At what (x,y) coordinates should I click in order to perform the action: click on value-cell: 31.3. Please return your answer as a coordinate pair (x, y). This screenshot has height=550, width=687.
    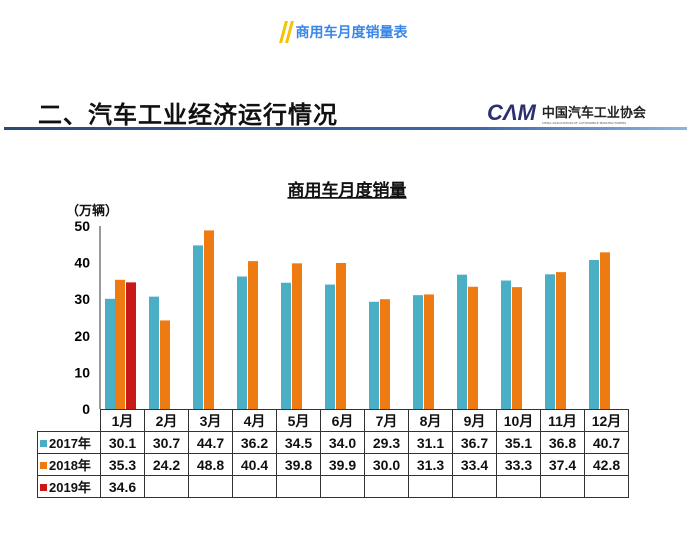
    Looking at the image, I should click on (430, 464).